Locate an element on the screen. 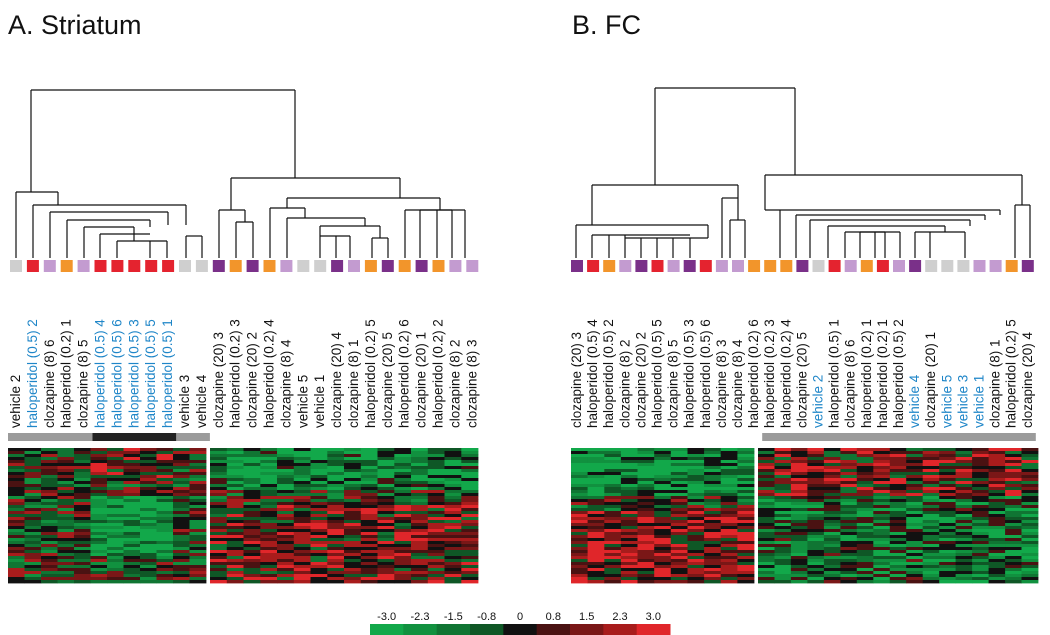  sample-label: haloperidol (0.5) 2 is located at coordinates (32, 373).